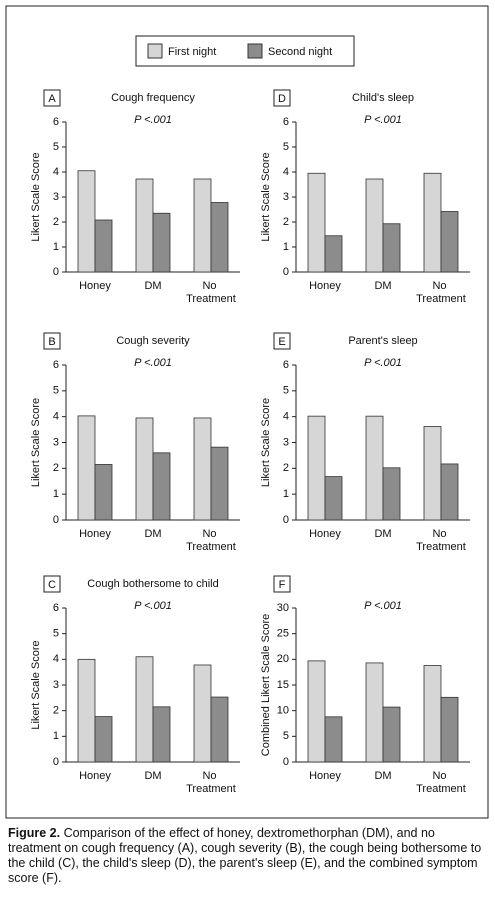 The width and height of the screenshot is (495, 910). What do you see at coordinates (153, 98) in the screenshot?
I see `panel-title: Cough frequency` at bounding box center [153, 98].